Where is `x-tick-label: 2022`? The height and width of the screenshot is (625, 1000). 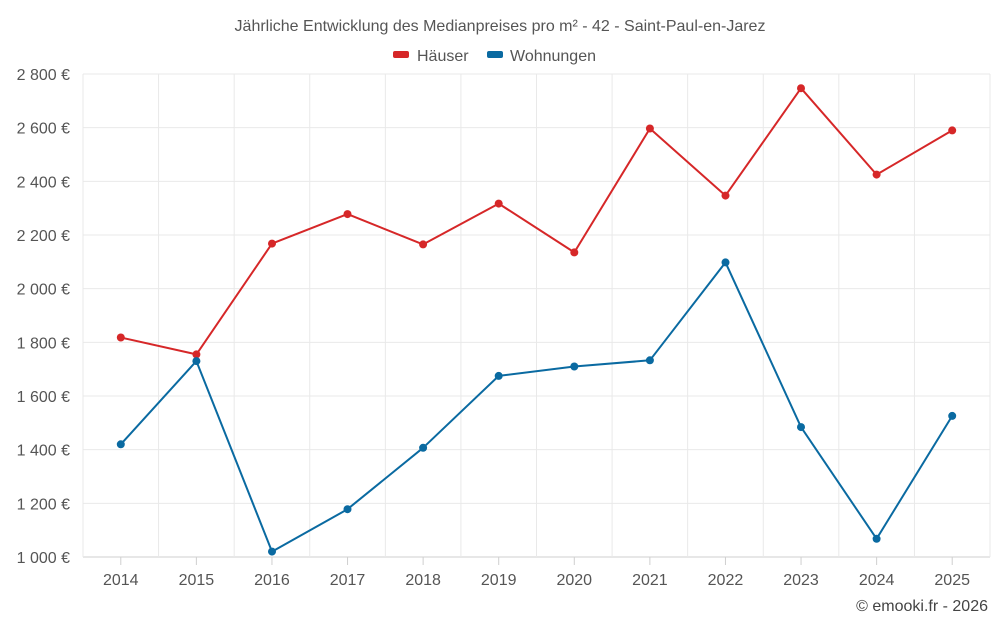
x-tick-label: 2022 is located at coordinates (726, 580).